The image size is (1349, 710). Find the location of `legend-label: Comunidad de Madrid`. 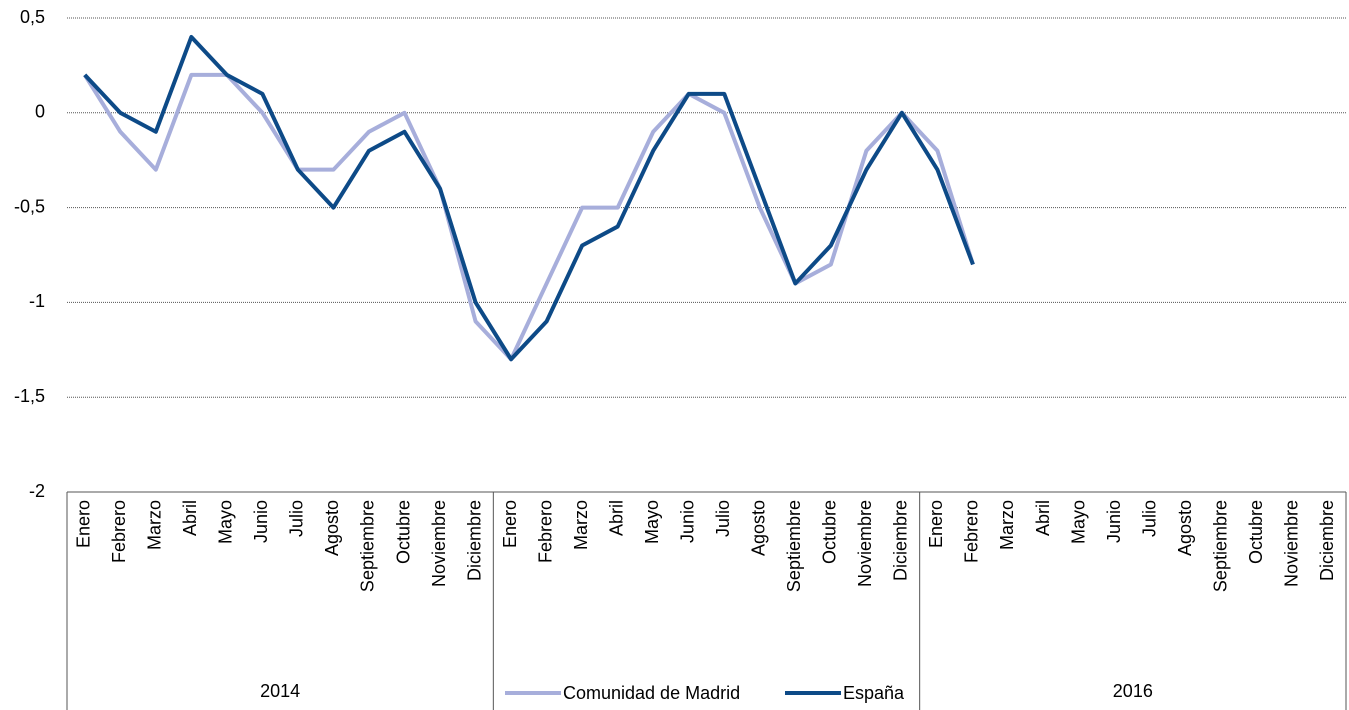

legend-label: Comunidad de Madrid is located at coordinates (651, 693).